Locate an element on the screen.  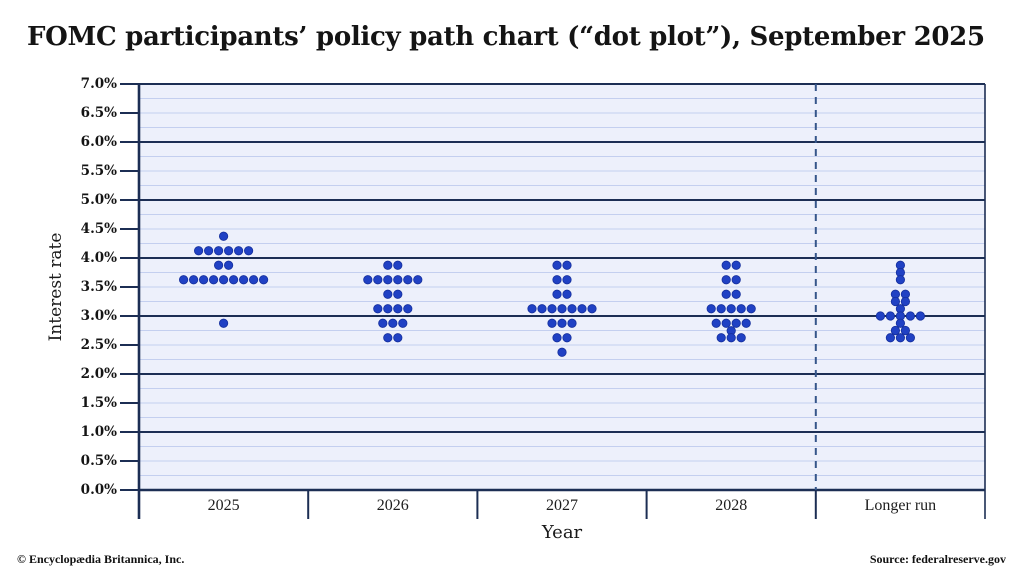
y-tick-label: 4.0% is located at coordinates (98, 258).